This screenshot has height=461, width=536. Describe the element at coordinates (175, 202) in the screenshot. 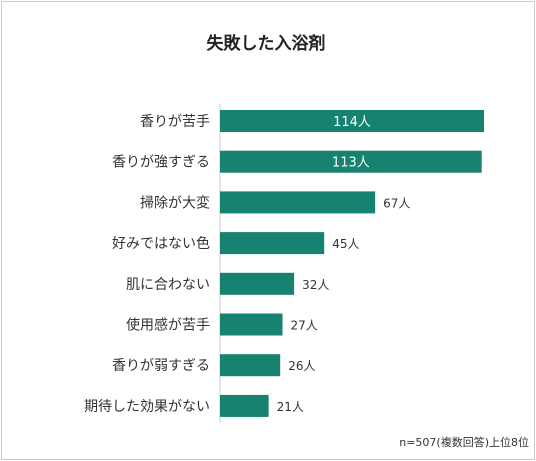

I see `category-label: 掃除が大変` at that location.